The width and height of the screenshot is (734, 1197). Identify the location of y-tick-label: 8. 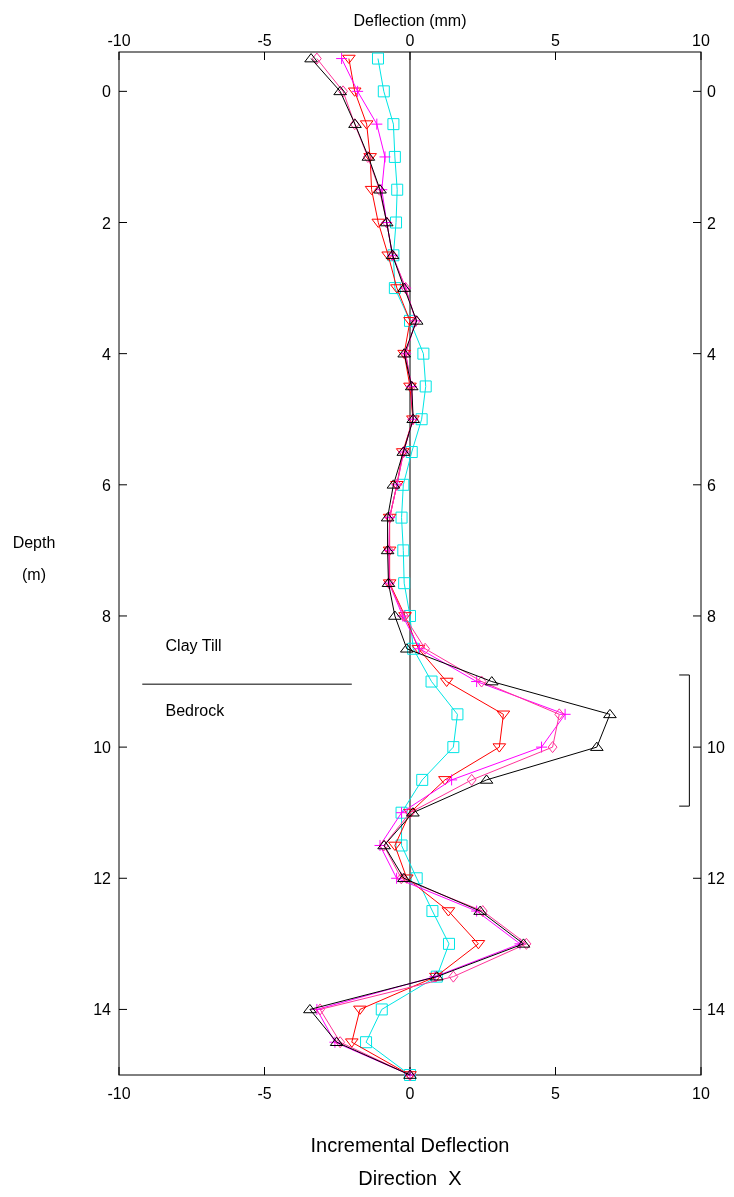
(107, 616).